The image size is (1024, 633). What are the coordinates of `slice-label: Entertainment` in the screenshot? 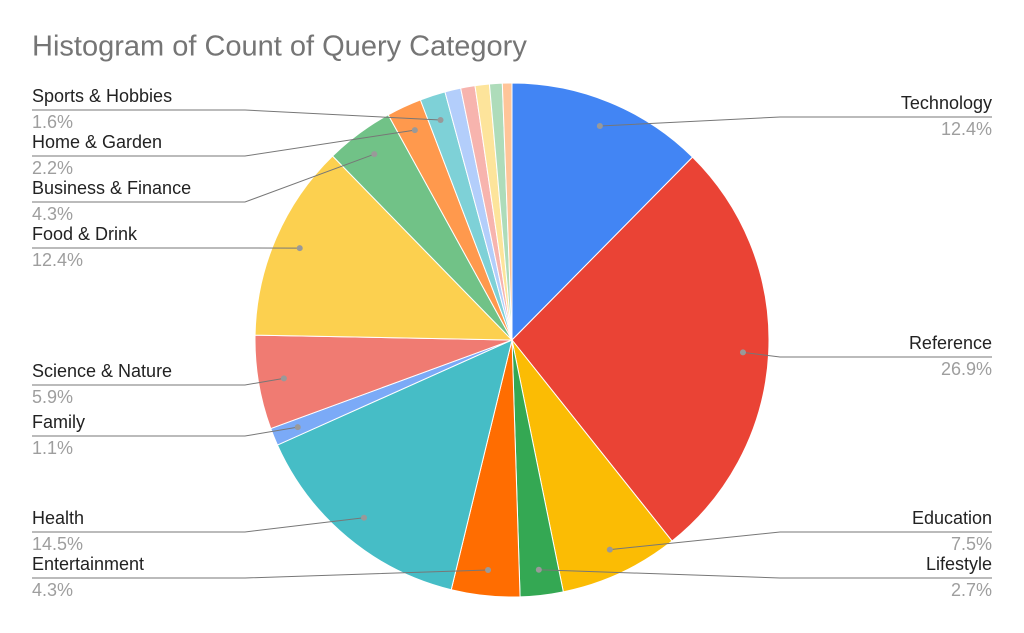 It's located at (88, 564).